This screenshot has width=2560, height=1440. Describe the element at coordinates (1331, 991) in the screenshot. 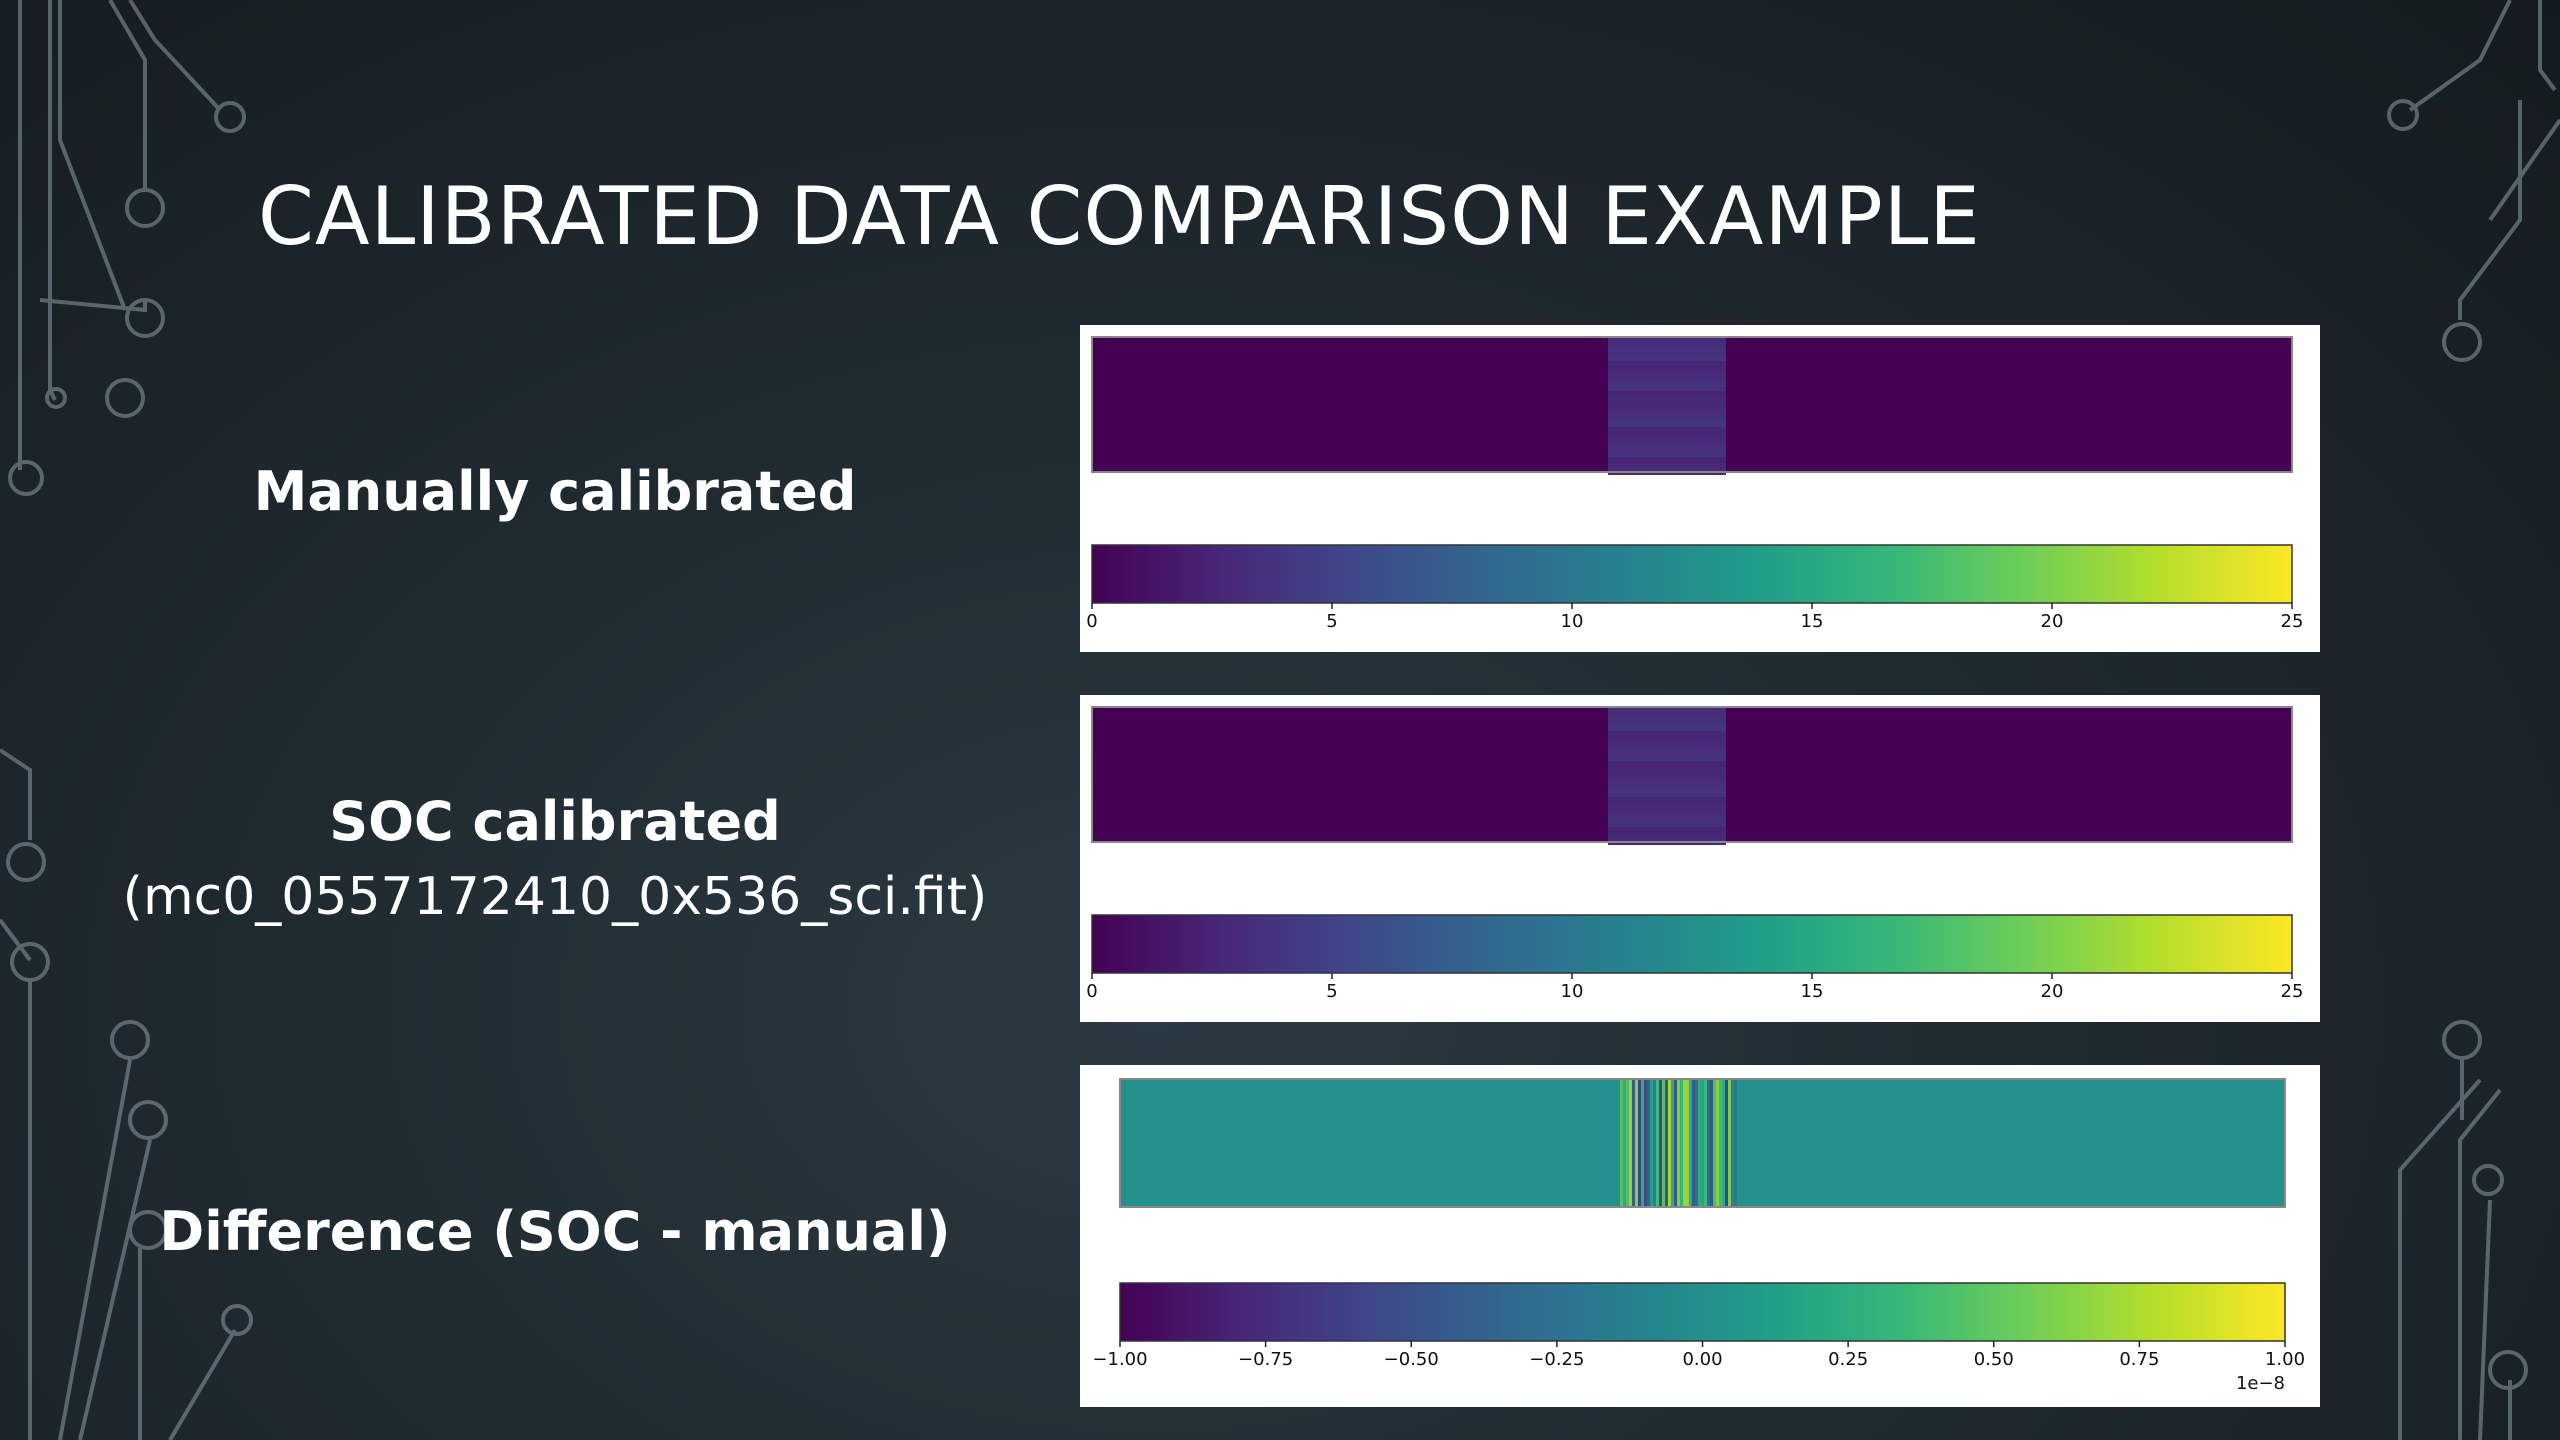

I see `colorbar-tick-label: 5` at that location.